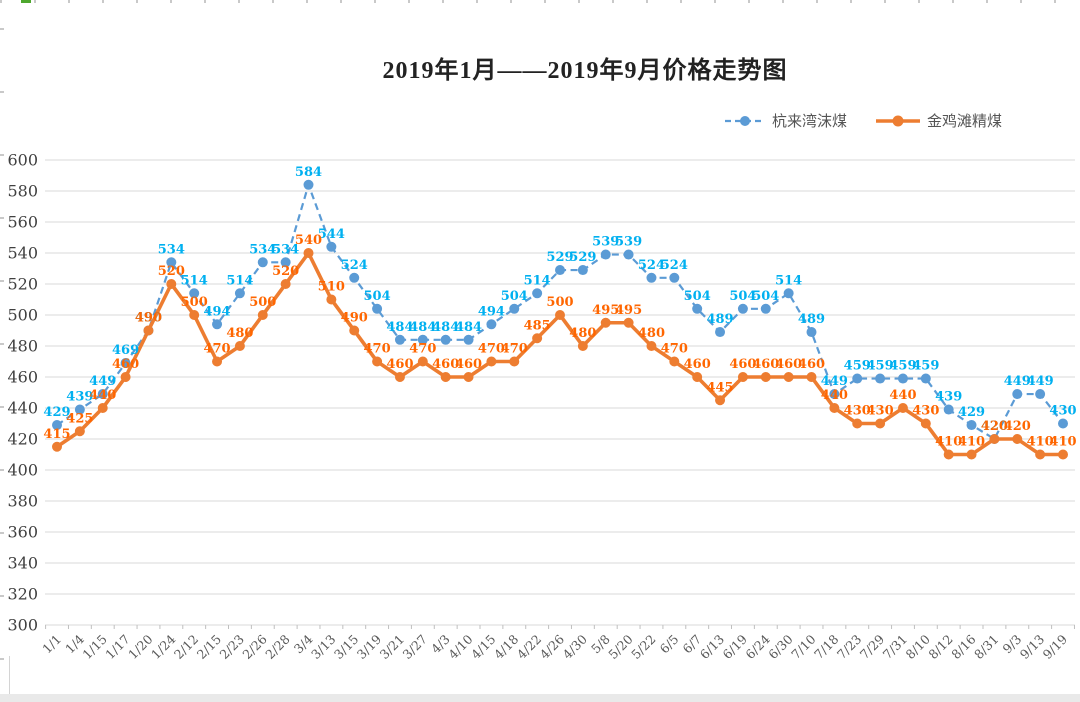  Describe the element at coordinates (552, 646) in the screenshot. I see `x-axis-tick-label: 4/26` at that location.